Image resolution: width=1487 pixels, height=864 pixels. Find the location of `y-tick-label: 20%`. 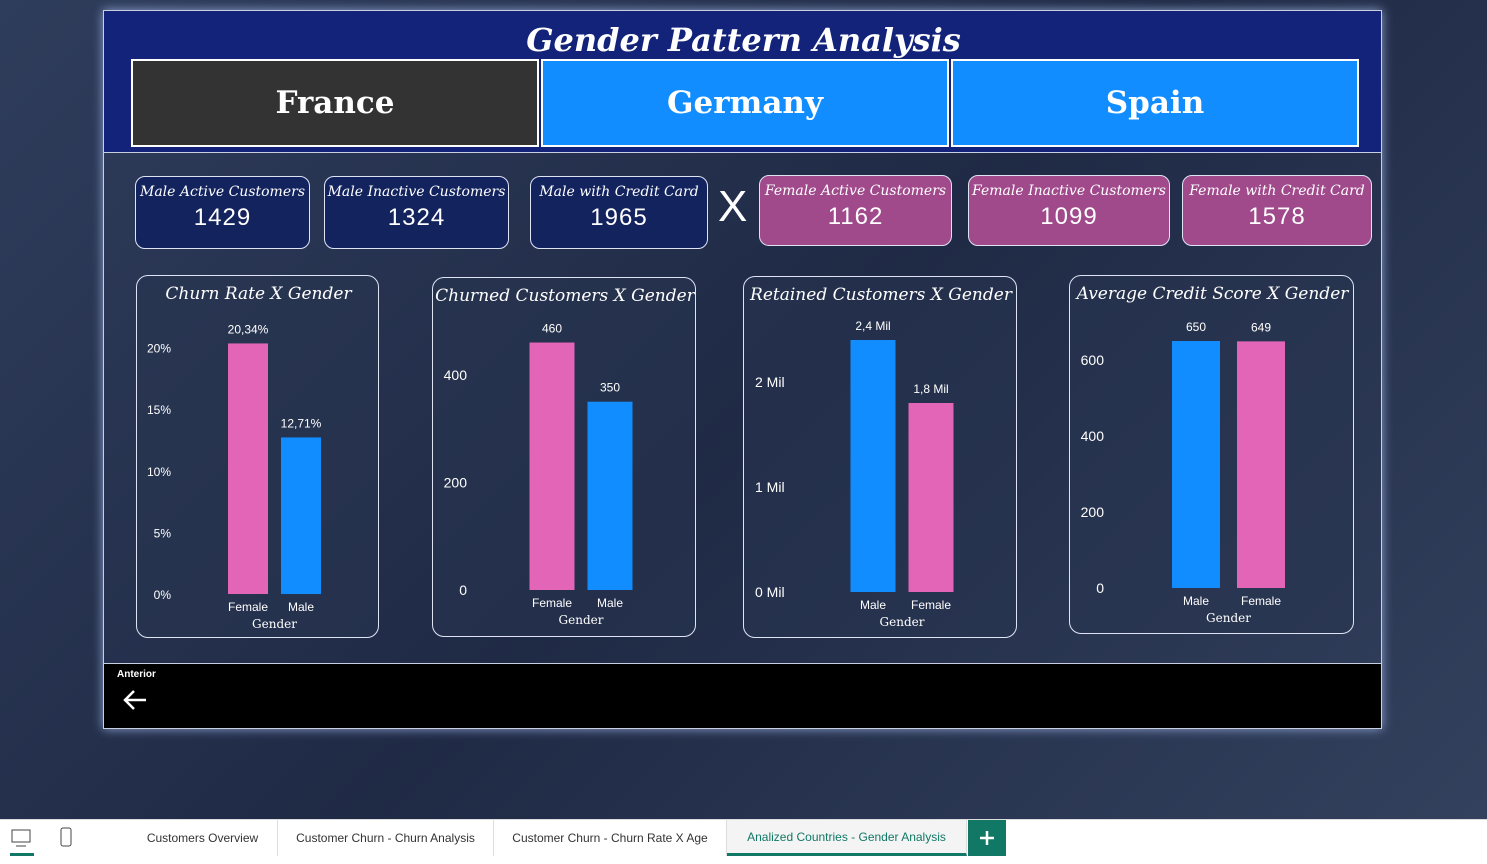

y-tick-label: 20% is located at coordinates (159, 349).